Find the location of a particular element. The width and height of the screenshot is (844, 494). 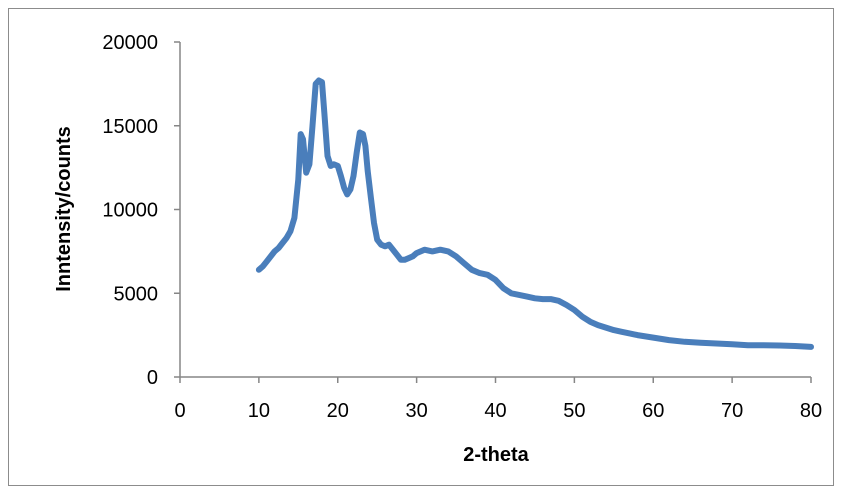

x-axis-title: 2-theta is located at coordinates (496, 455).